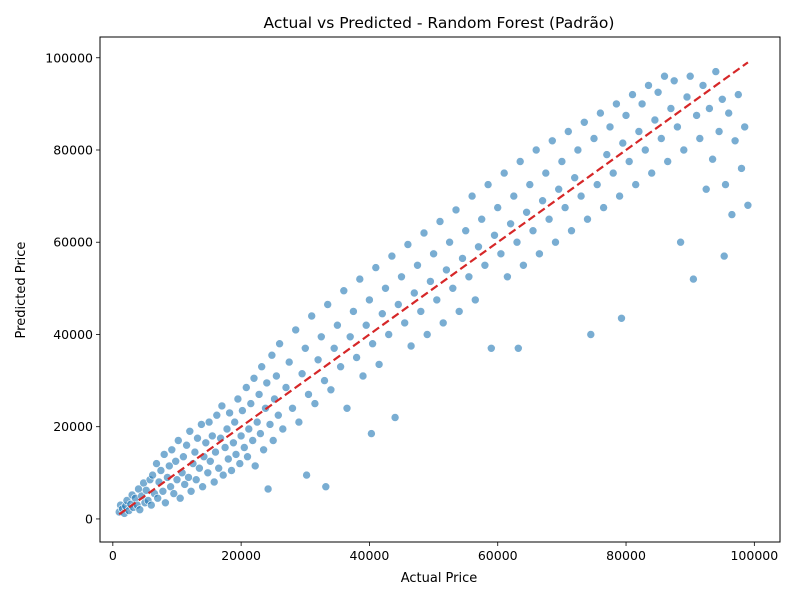 Image resolution: width=800 pixels, height=600 pixels. Describe the element at coordinates (89, 518) in the screenshot. I see `y-tick-label: 0` at that location.